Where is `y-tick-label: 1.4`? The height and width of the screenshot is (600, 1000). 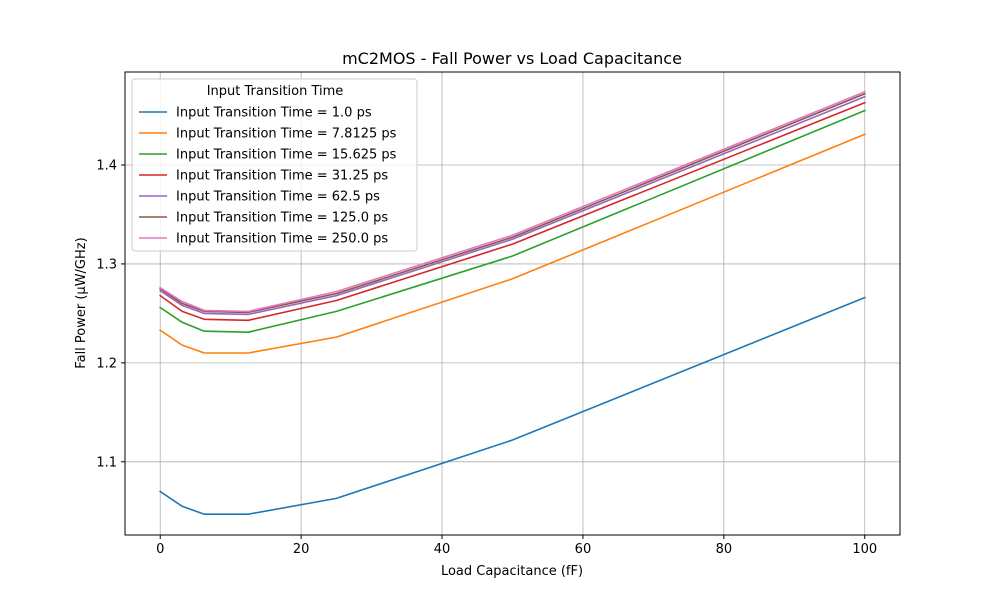
y-tick-label: 1.4 is located at coordinates (106, 165).